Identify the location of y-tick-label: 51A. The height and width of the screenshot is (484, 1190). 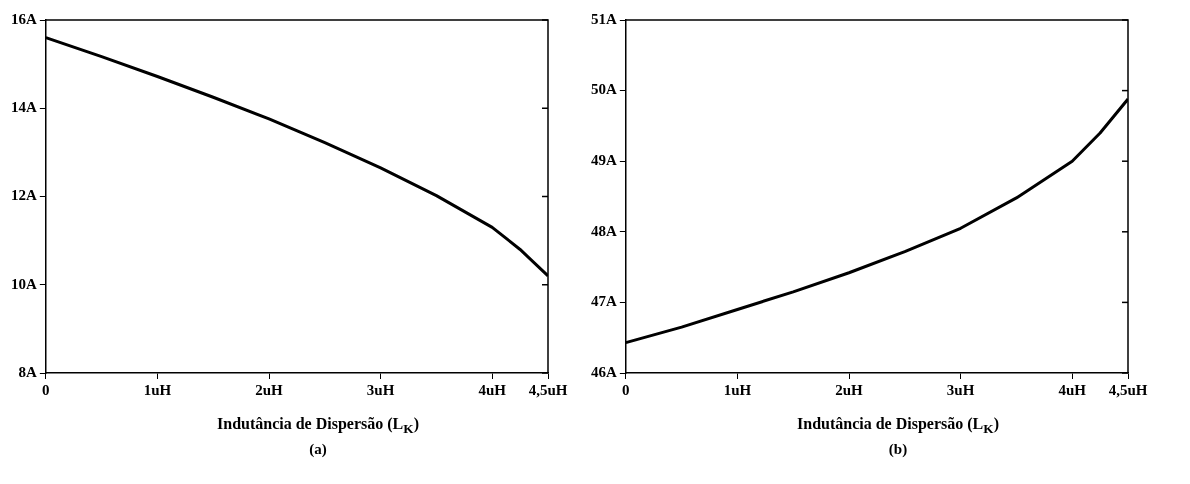
(603, 18).